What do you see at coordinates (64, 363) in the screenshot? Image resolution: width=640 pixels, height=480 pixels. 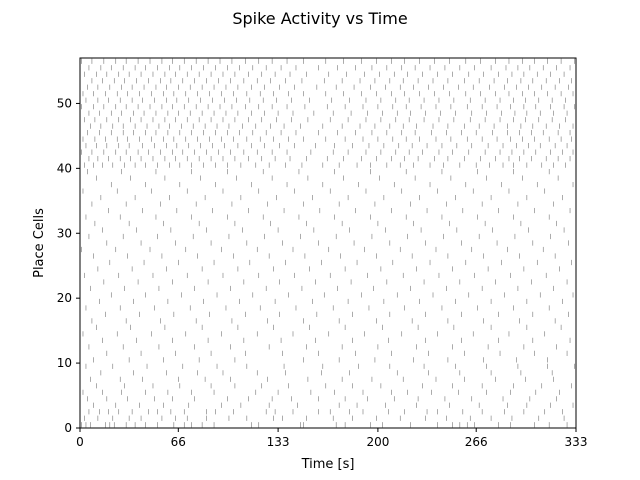 I see `y-tick-label: 10` at bounding box center [64, 363].